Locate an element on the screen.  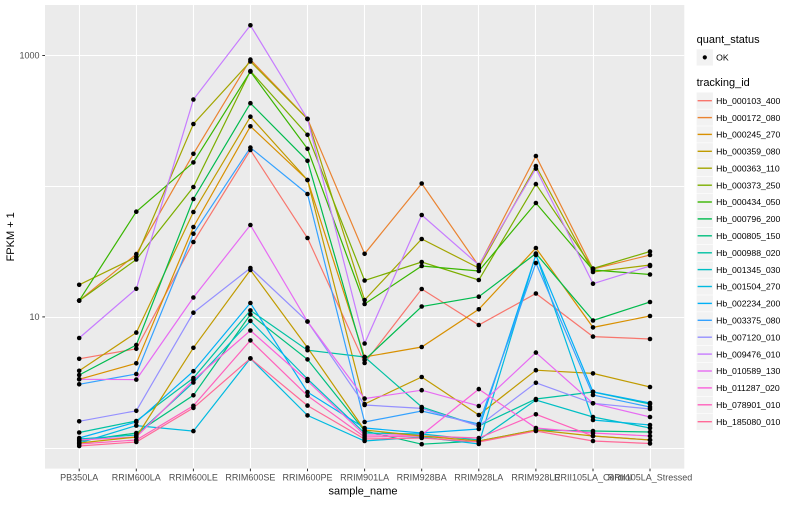
svg-text: Hb_000103_400 is located at coordinates (748, 101).